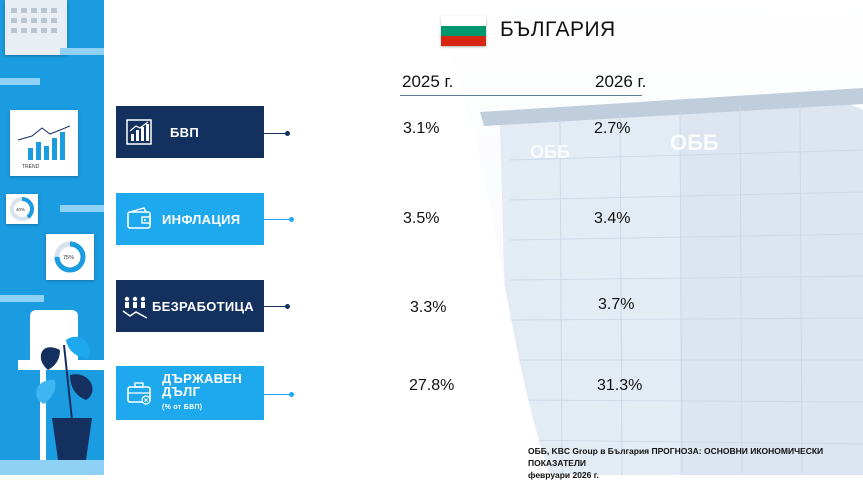 This screenshot has height=481, width=863. I want to click on calendar-grid-icon, so click(34, 20).